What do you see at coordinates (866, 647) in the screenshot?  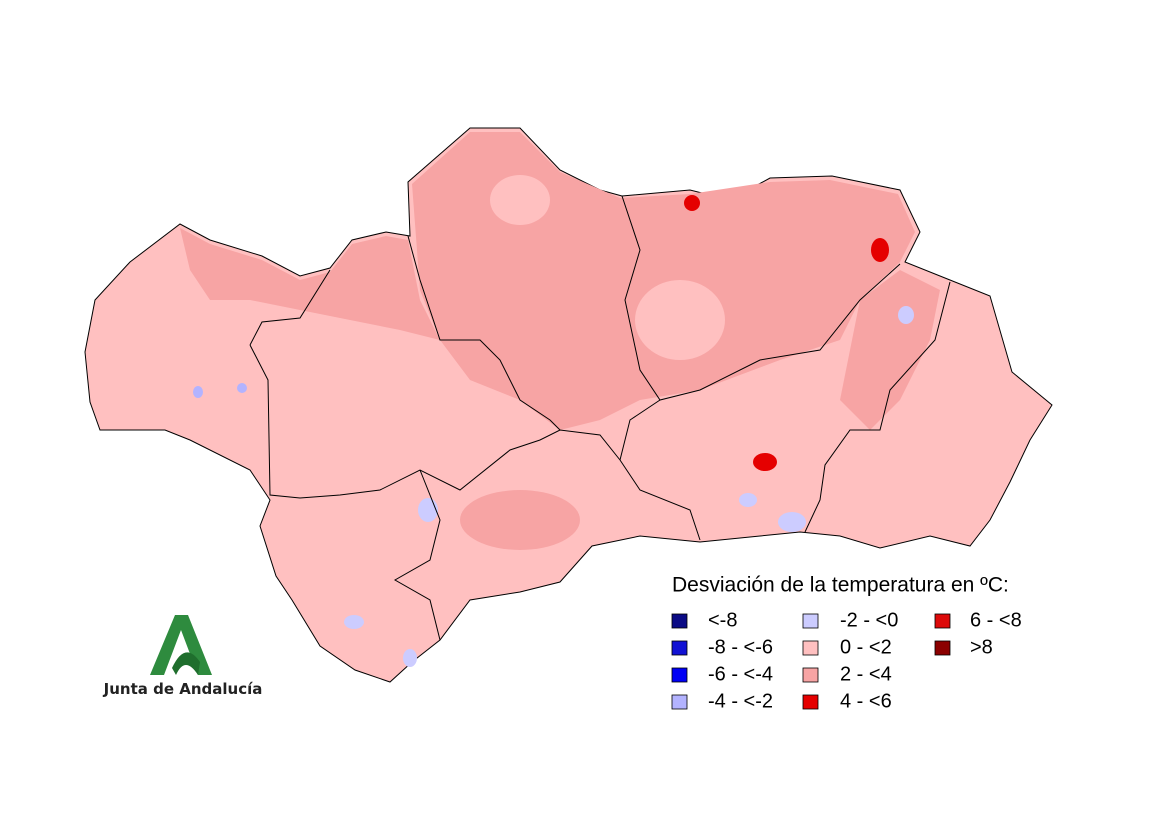 I see `legend-label: 0 - <2` at bounding box center [866, 647].